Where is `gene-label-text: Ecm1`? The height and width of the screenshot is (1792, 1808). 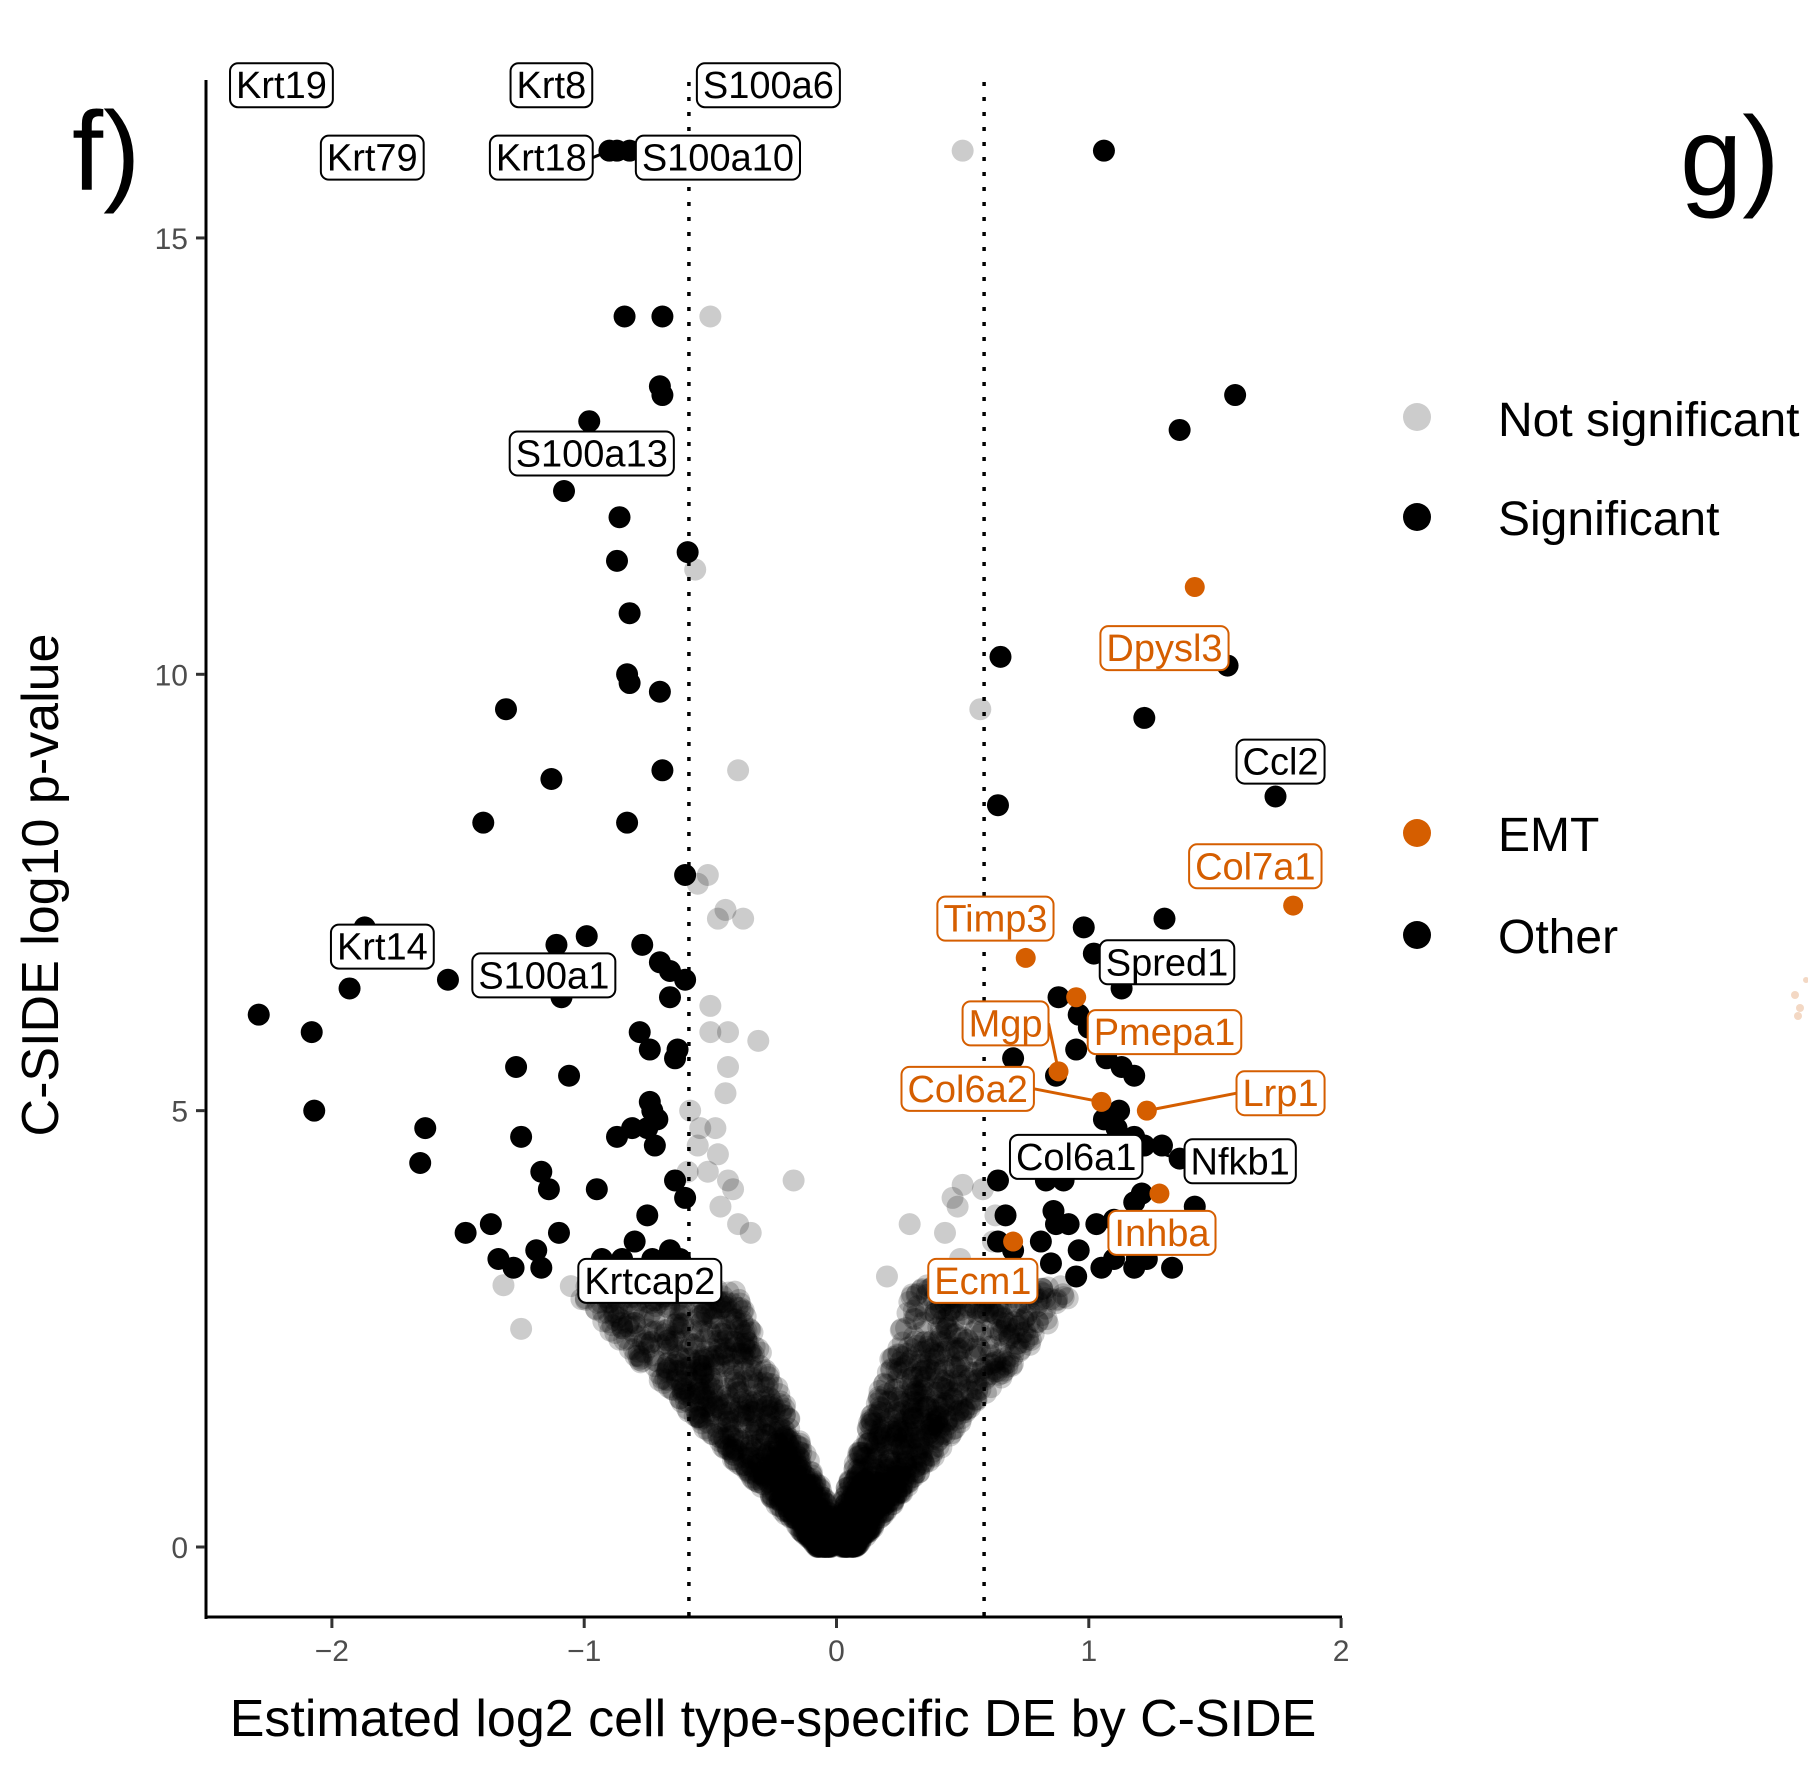 gene-label-text: Ecm1 is located at coordinates (982, 1282).